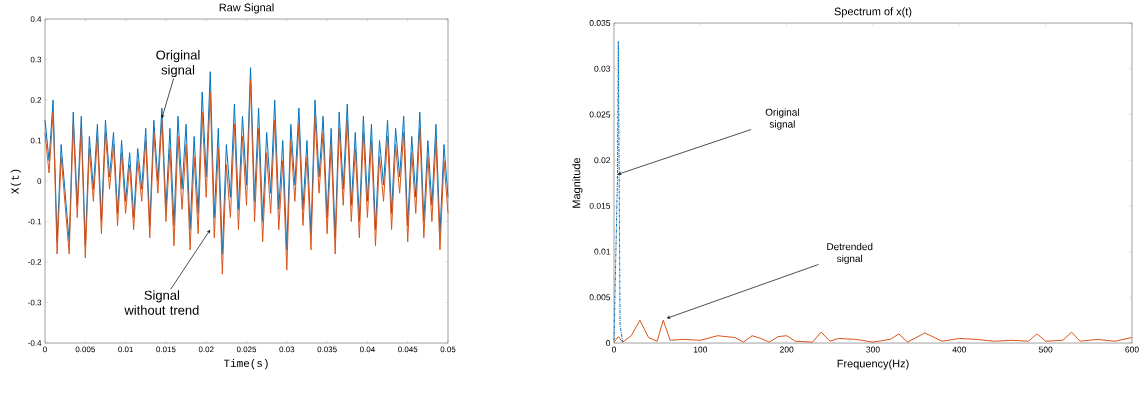  I want to click on y-tick-label: 0.03, so click(602, 68).